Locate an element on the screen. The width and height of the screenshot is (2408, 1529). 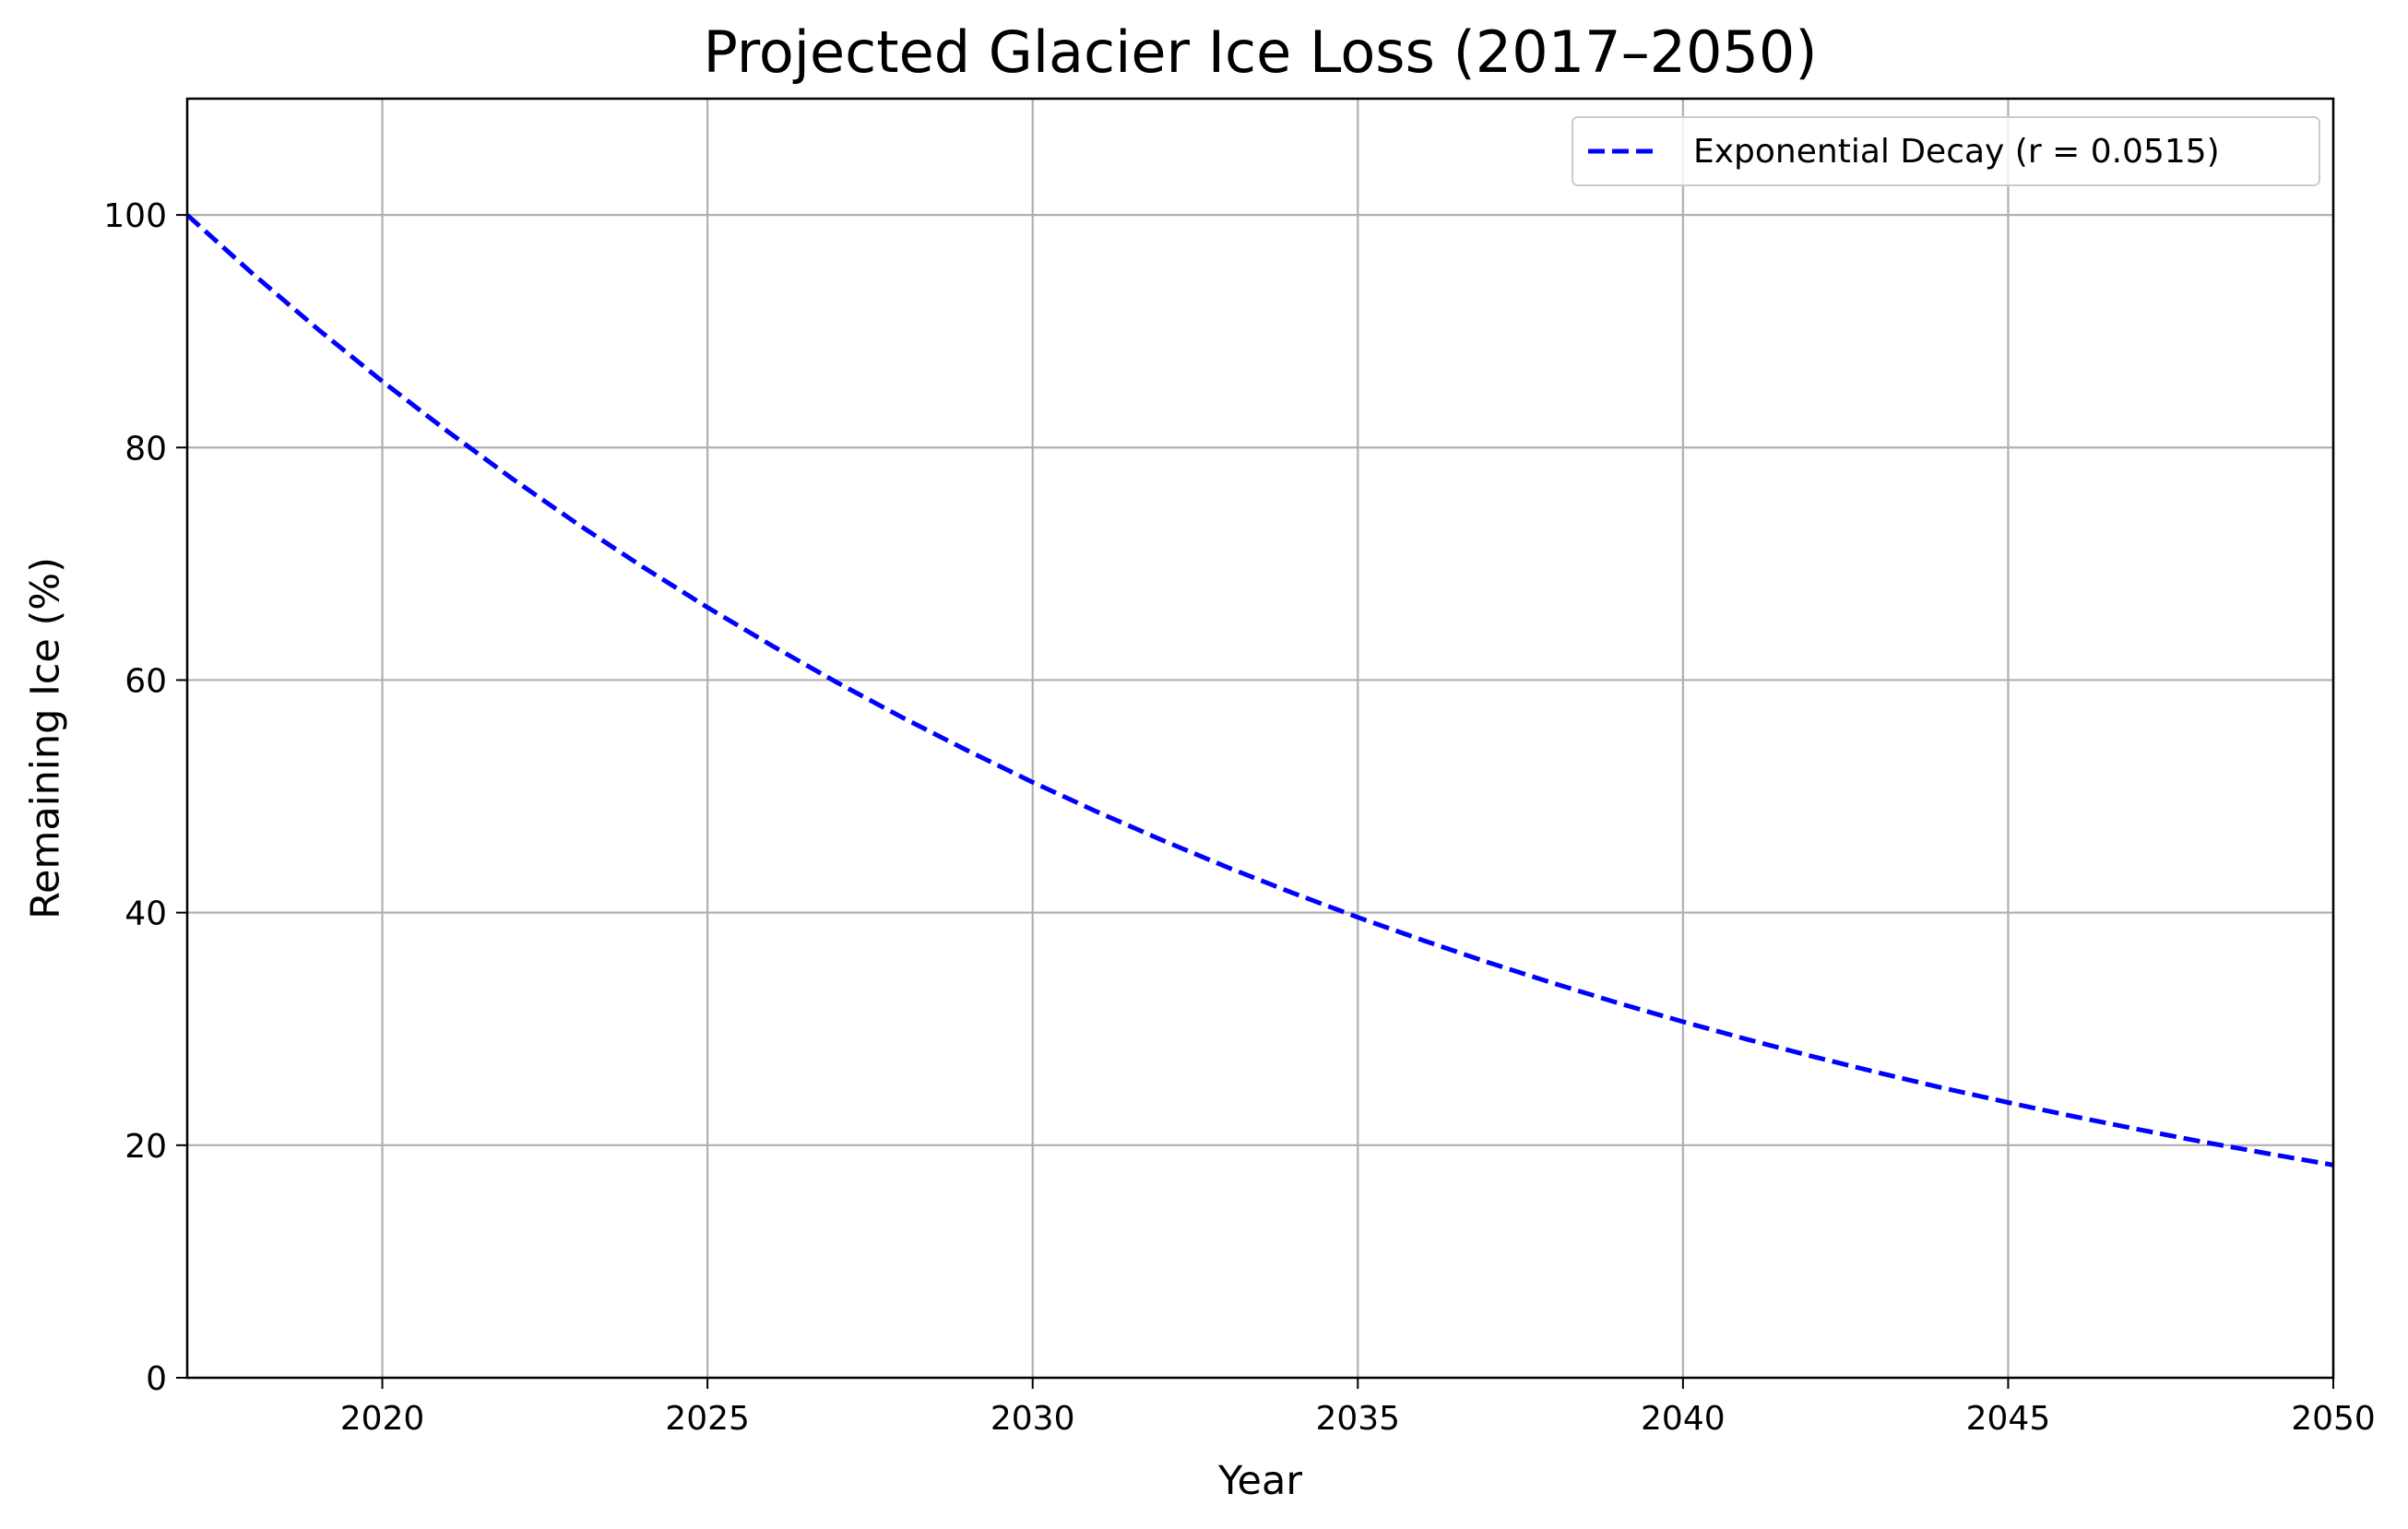
y-axis-label: Remaining Ice (%) is located at coordinates (46, 738).